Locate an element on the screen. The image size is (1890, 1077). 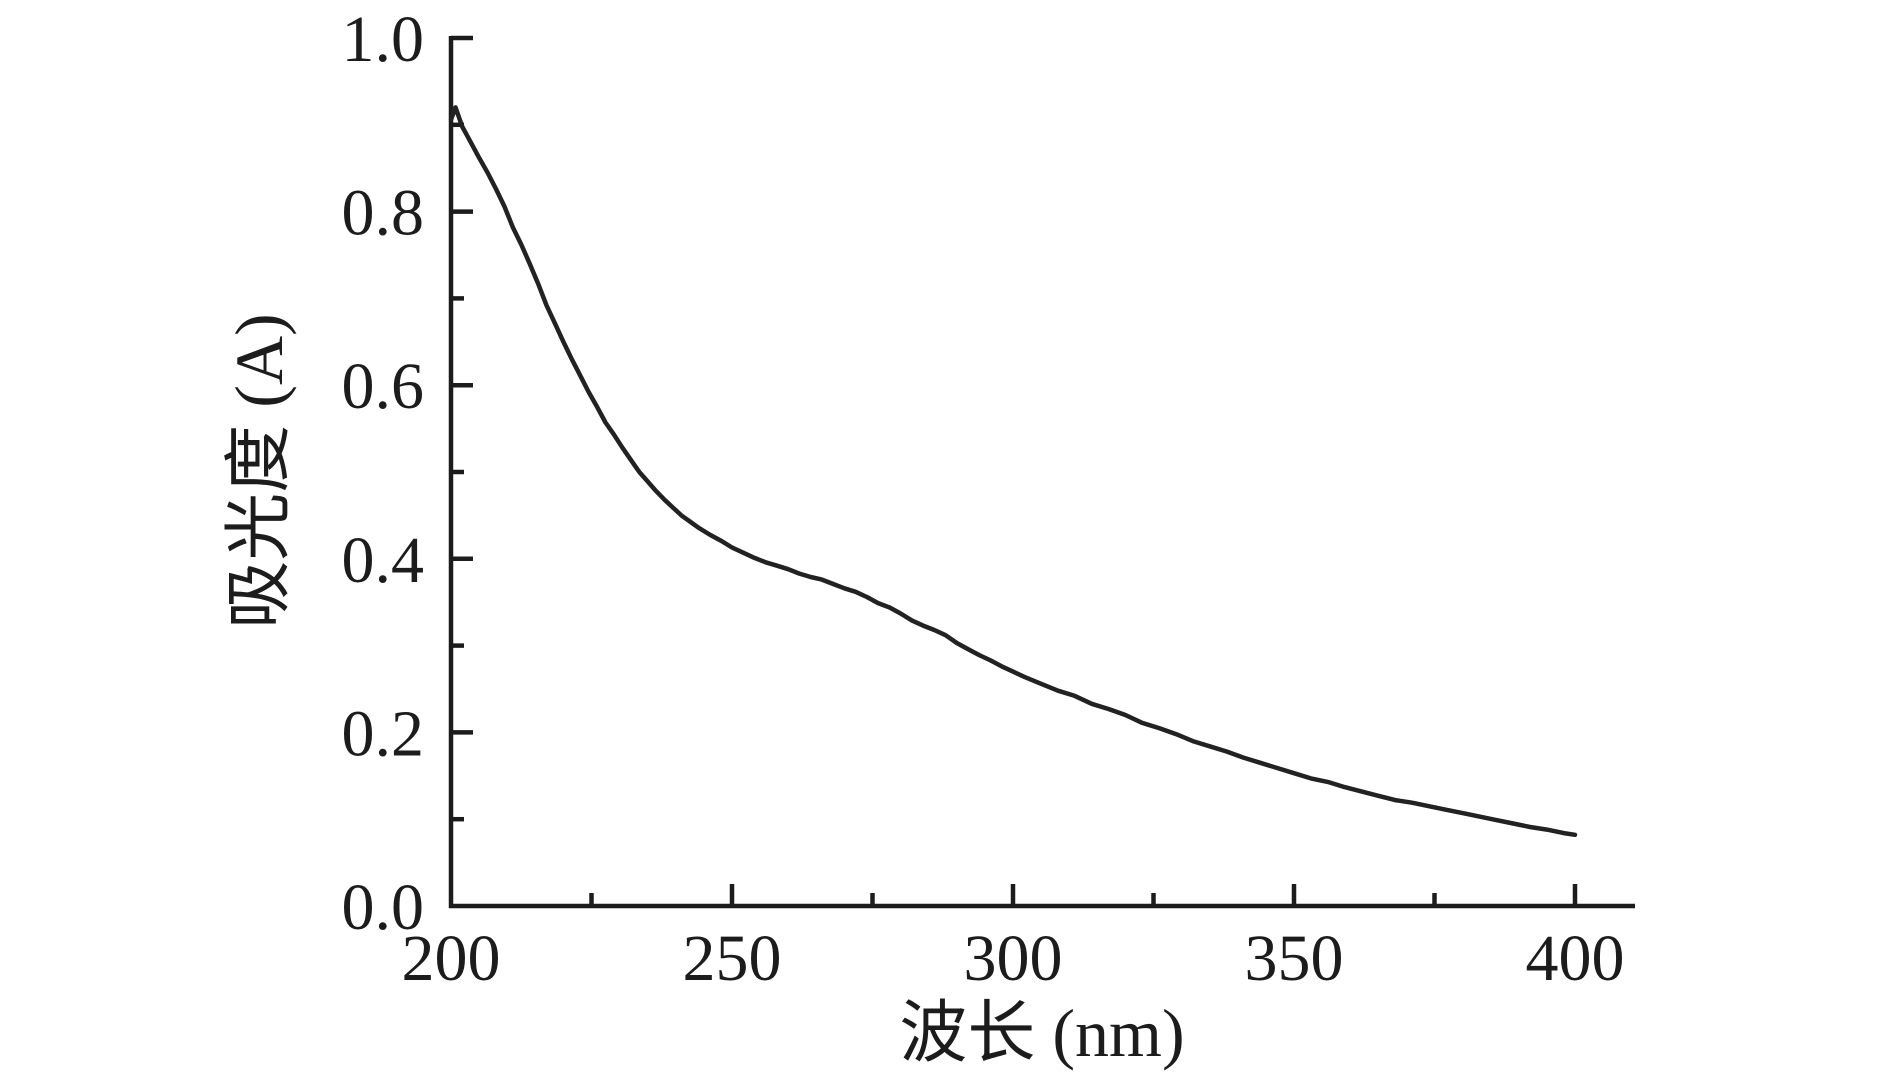
y-tick-label: 1.0 is located at coordinates (383, 39).